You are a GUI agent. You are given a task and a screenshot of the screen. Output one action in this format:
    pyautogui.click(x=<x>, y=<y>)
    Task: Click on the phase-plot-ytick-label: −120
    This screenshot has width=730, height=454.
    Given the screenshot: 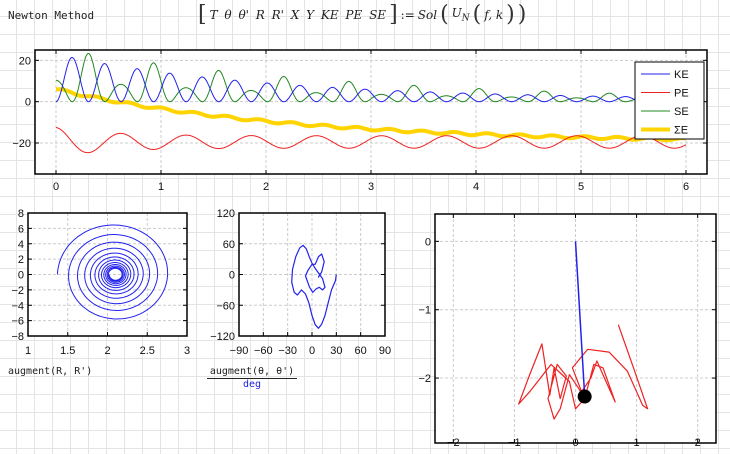 What is the action you would take?
    pyautogui.click(x=222, y=337)
    